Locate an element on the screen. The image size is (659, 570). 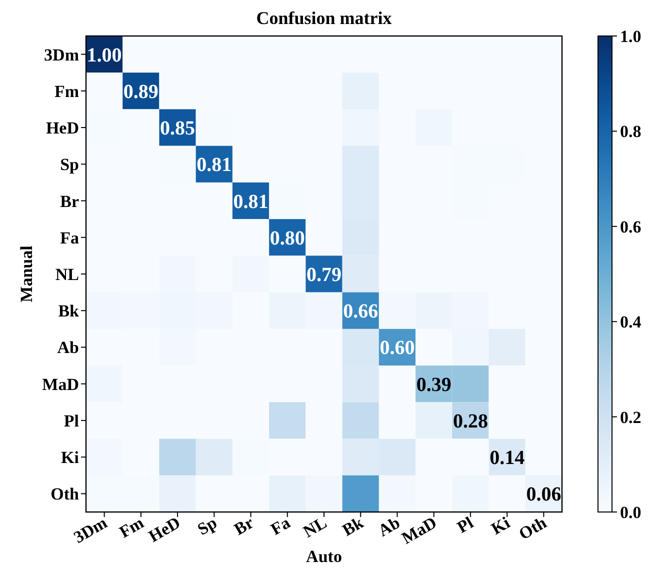
y-tick-label: HeD is located at coordinates (62, 128).